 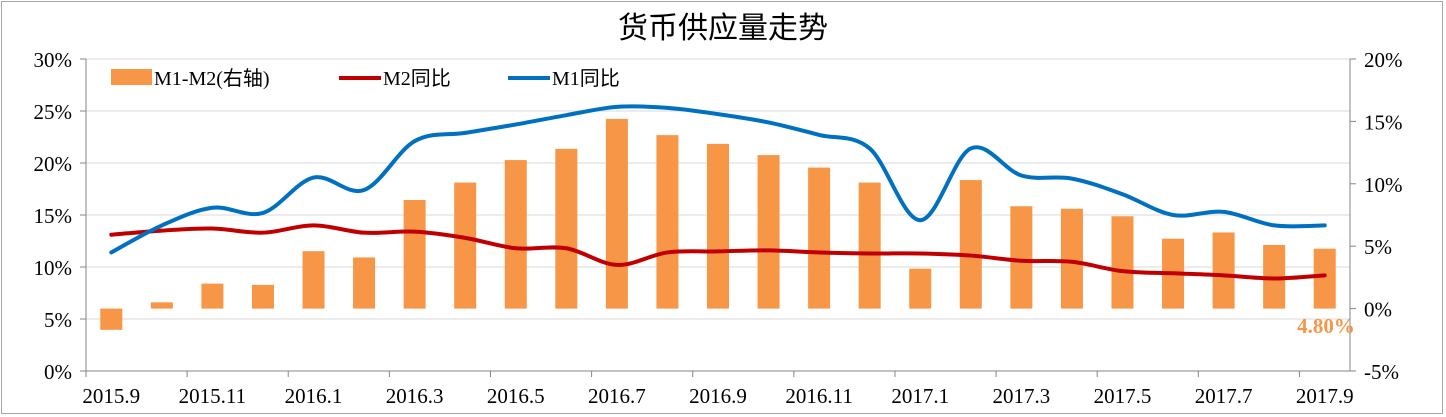 What do you see at coordinates (586, 78) in the screenshot?
I see `legend-label-m1: M1同比` at bounding box center [586, 78].